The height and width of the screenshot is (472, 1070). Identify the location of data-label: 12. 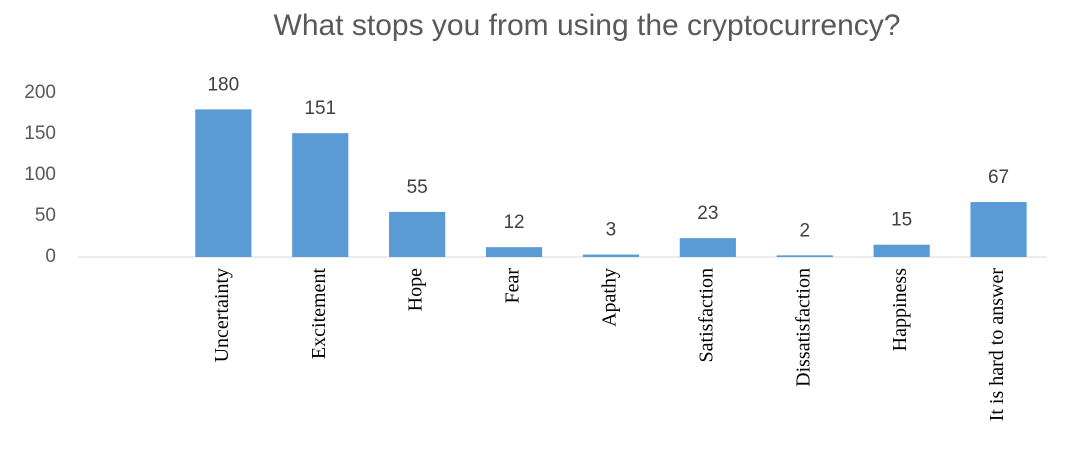
(513, 222).